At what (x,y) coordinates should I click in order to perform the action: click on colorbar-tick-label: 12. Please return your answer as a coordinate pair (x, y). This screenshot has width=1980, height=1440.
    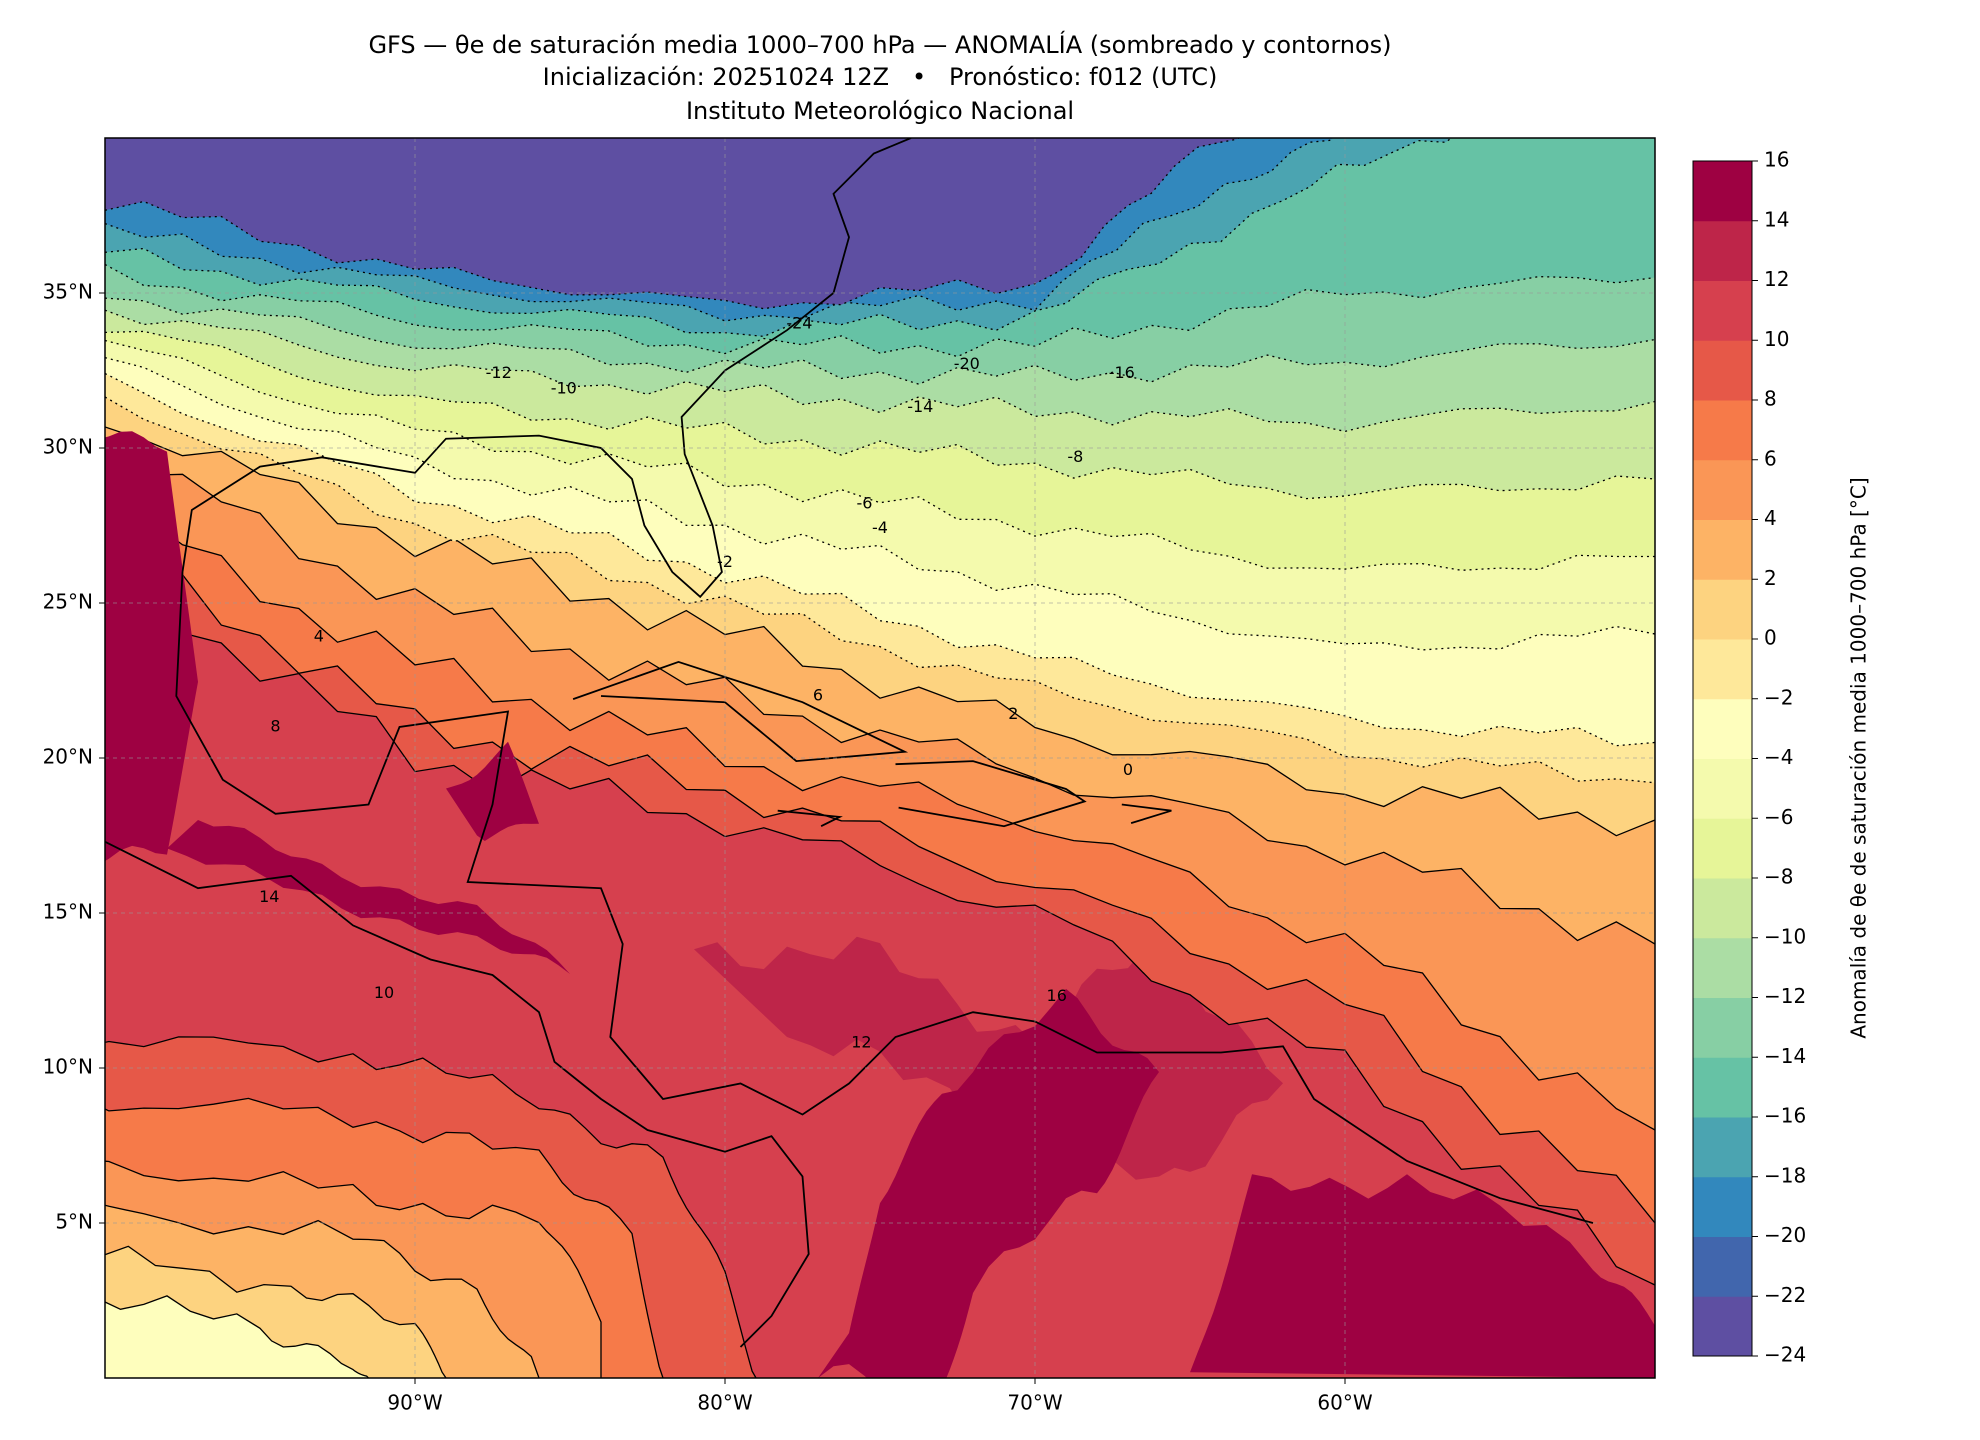
    Looking at the image, I should click on (1776, 279).